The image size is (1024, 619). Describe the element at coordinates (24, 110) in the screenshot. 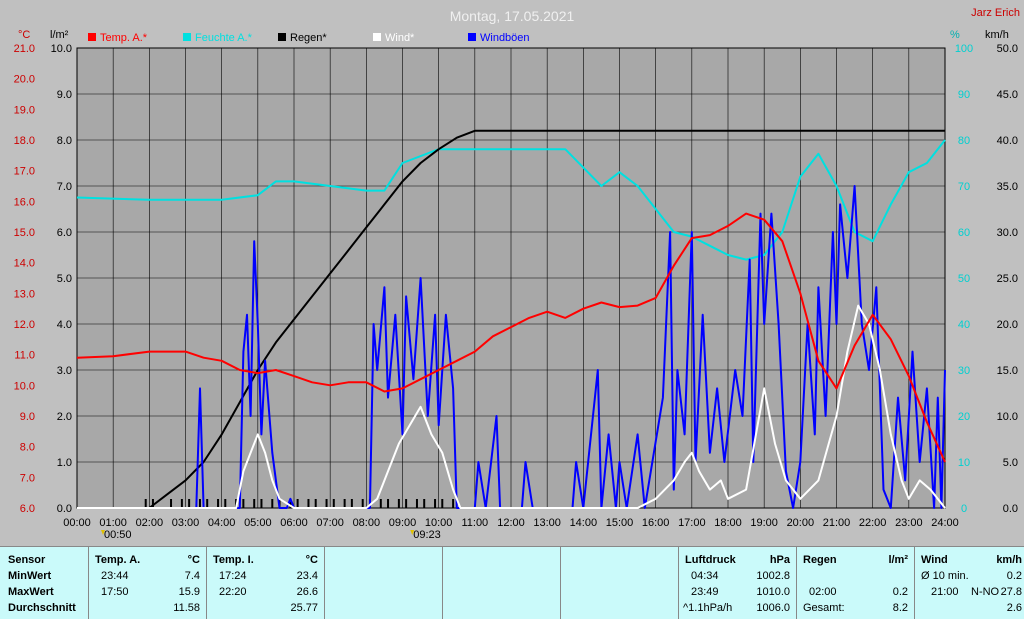

I see `temp-tick-label: 19.0` at that location.